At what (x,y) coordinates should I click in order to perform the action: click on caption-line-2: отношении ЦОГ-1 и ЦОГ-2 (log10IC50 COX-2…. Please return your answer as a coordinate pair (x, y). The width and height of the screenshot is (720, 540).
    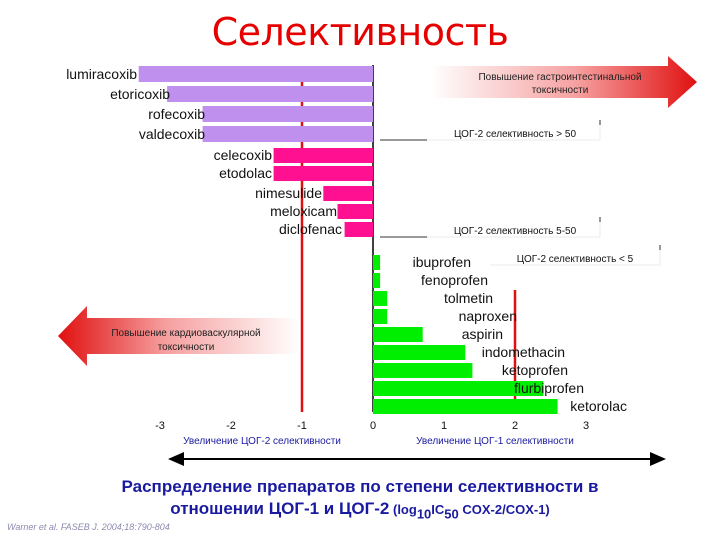
    Looking at the image, I should click on (360, 510).